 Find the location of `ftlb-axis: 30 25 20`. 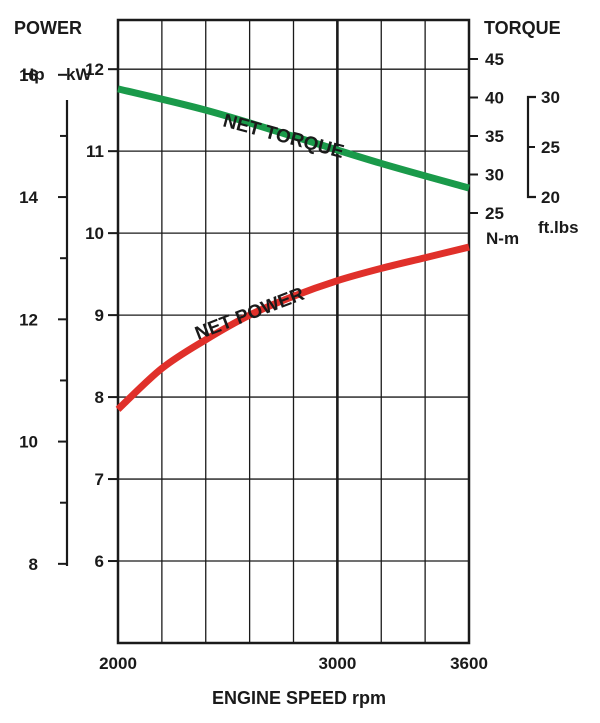

ftlb-axis: 30 25 20 is located at coordinates (544, 147).